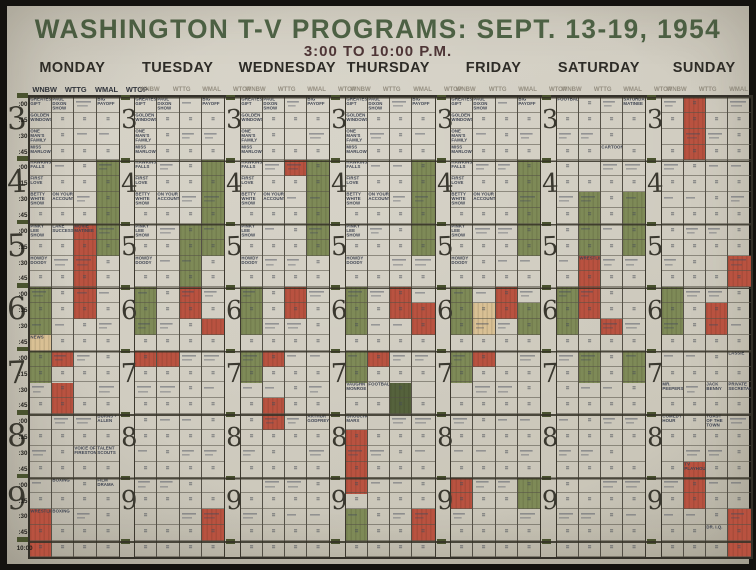 This screenshot has height=570, width=756. What do you see at coordinates (357, 200) in the screenshot?
I see `schedule-cell: BETTY WHITE SHOW` at bounding box center [357, 200].